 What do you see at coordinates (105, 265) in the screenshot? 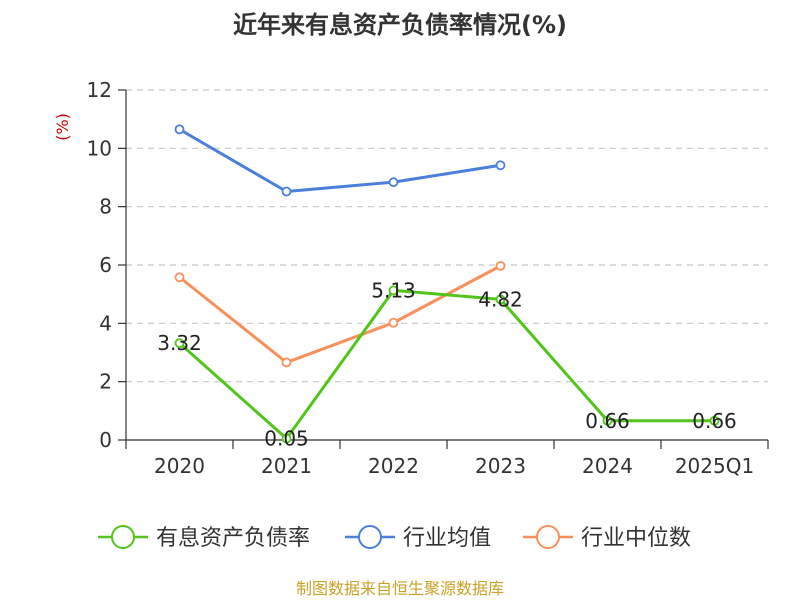
I see `y-tick-label: 6` at bounding box center [105, 265].